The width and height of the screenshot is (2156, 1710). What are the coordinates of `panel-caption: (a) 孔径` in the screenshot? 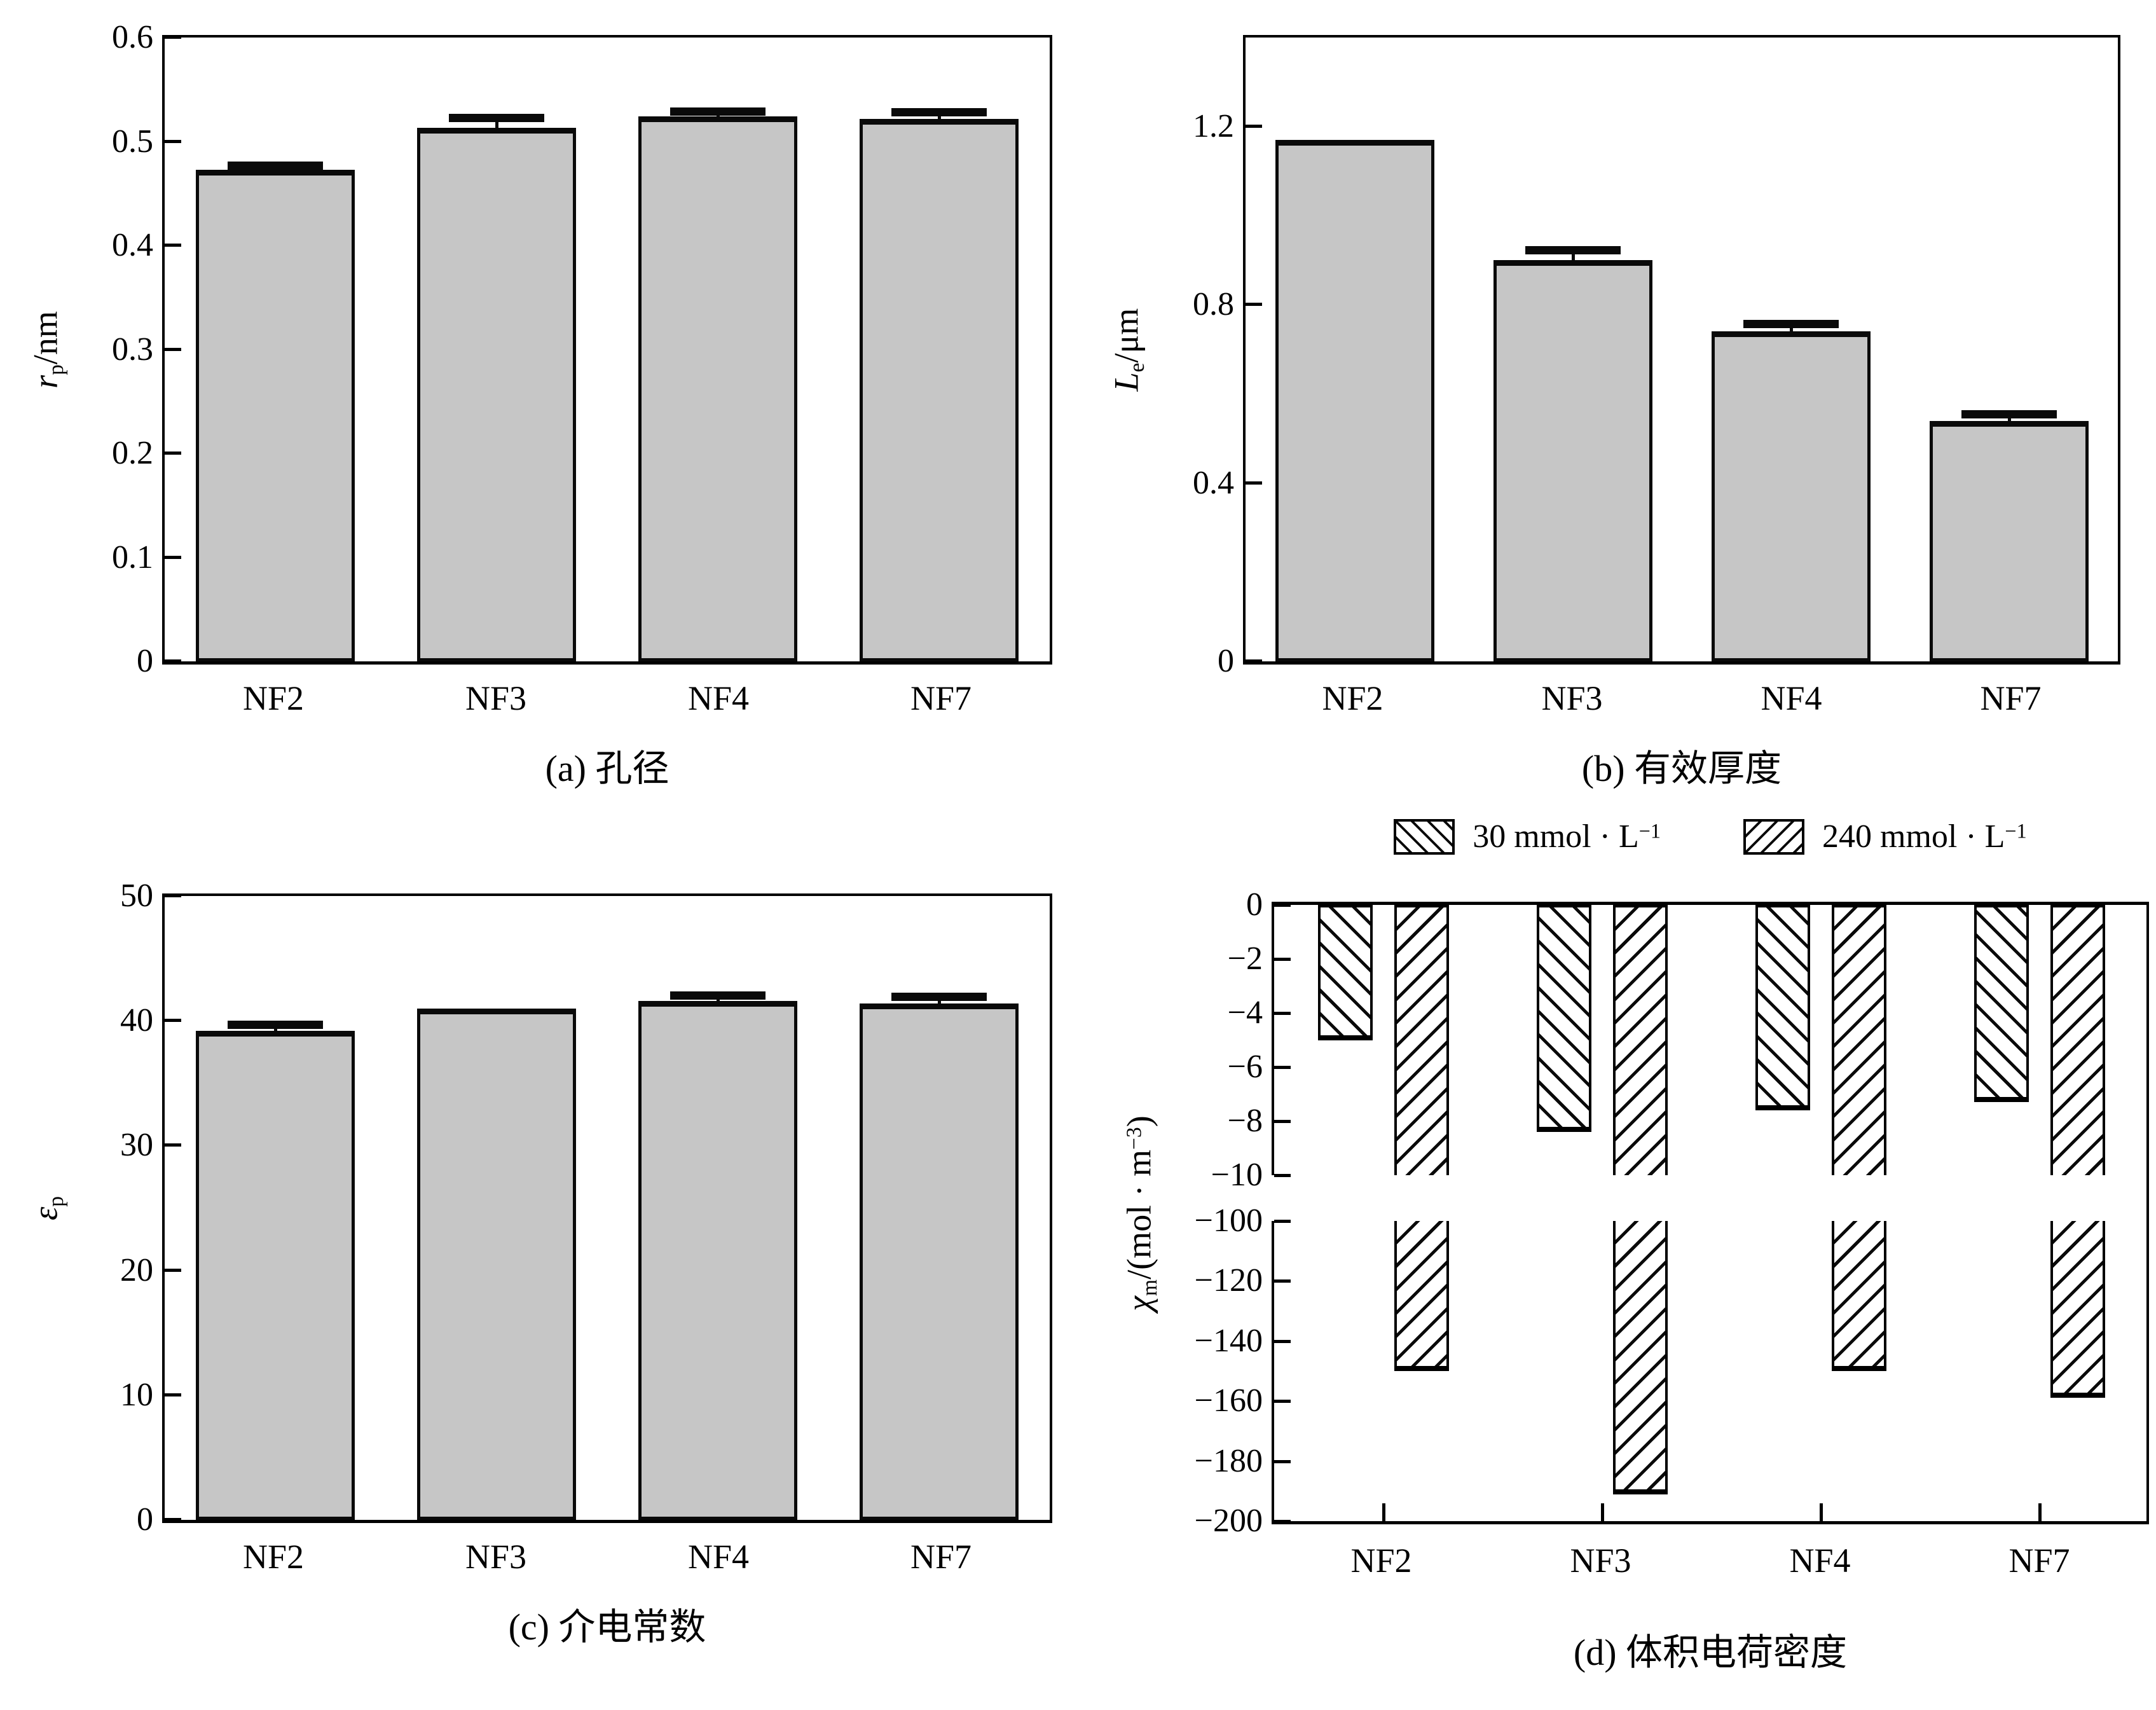 It's located at (607, 768).